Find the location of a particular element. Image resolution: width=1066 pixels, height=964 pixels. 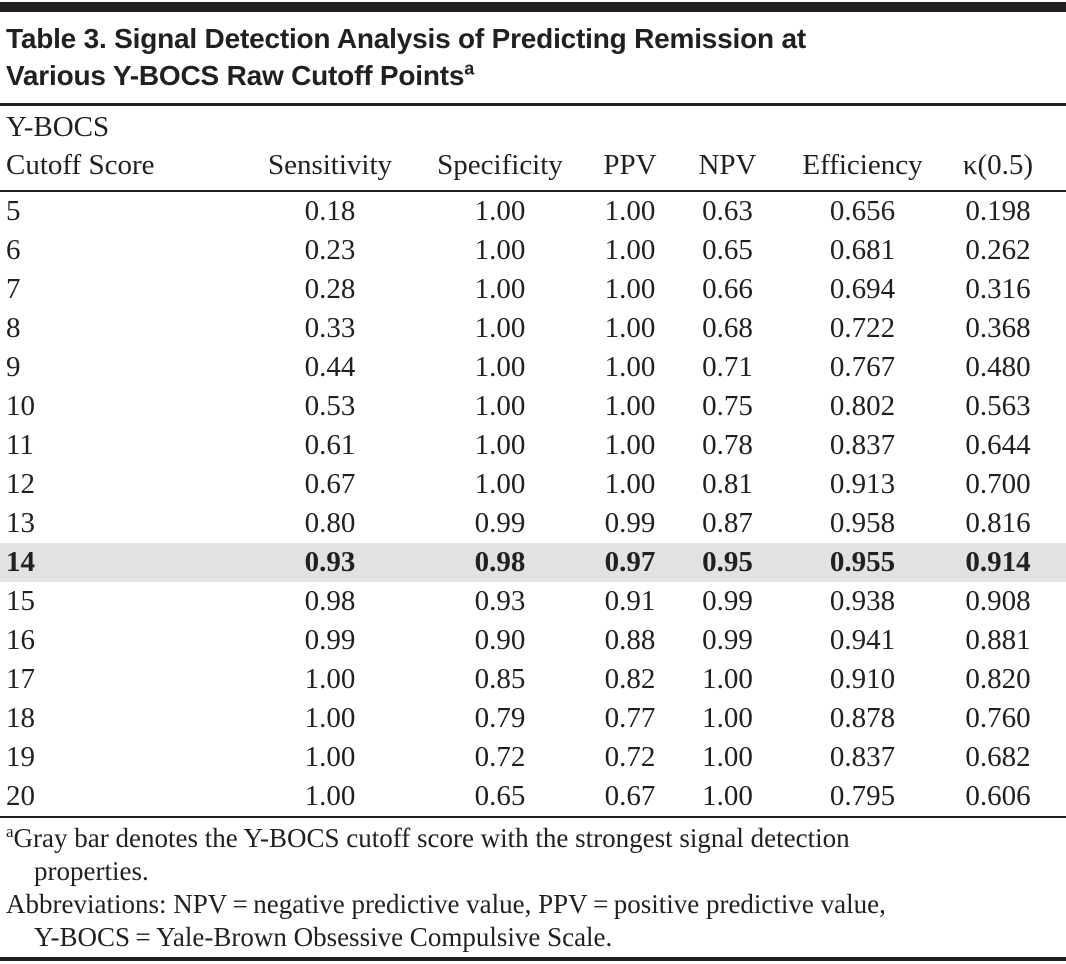

header-sensitivity: Sensitivity is located at coordinates (330, 149).